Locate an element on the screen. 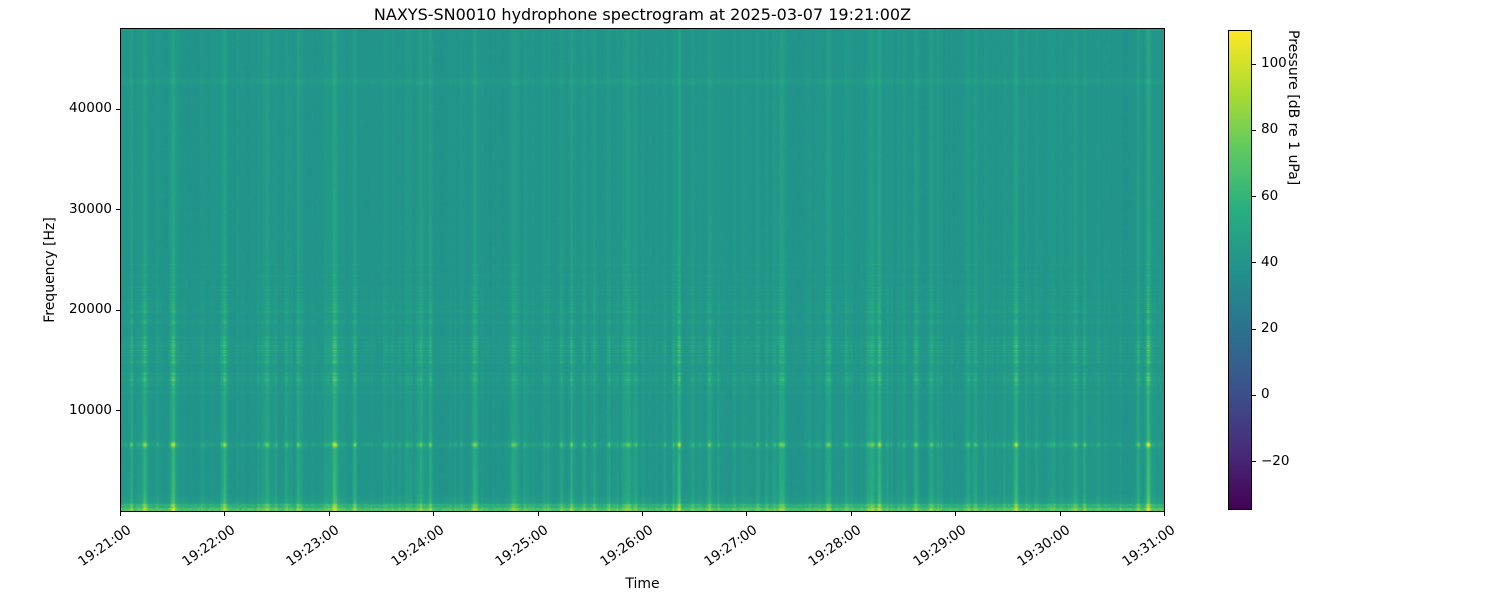 This screenshot has height=600, width=1500. x-tick: 19:31:00 is located at coordinates (1174, 544).